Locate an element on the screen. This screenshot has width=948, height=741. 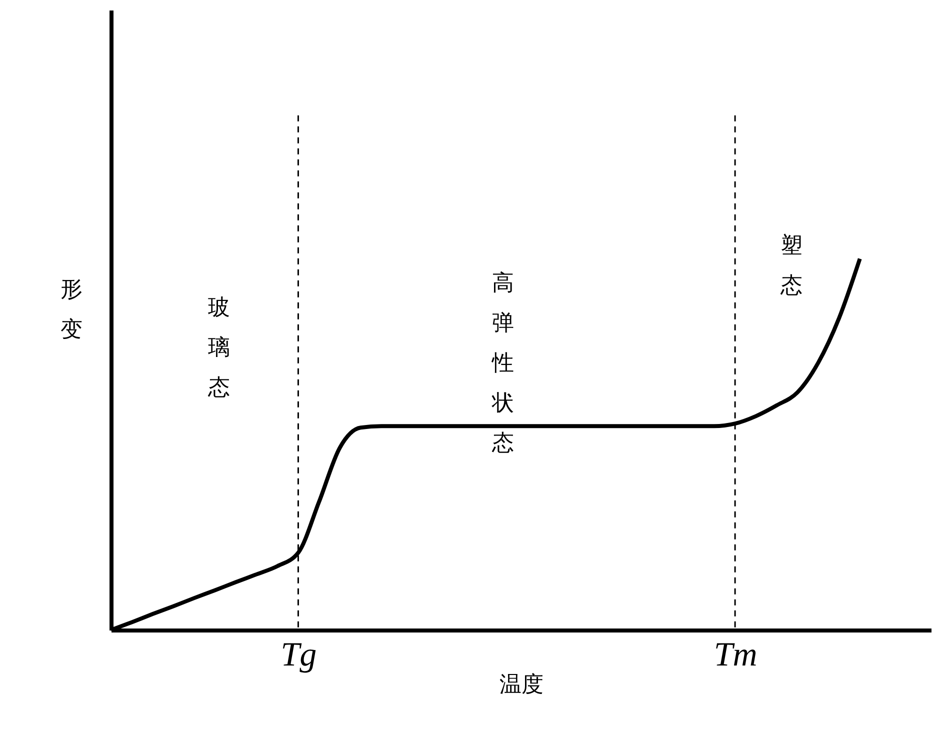
y-axis-title: 形变 is located at coordinates (71, 310).